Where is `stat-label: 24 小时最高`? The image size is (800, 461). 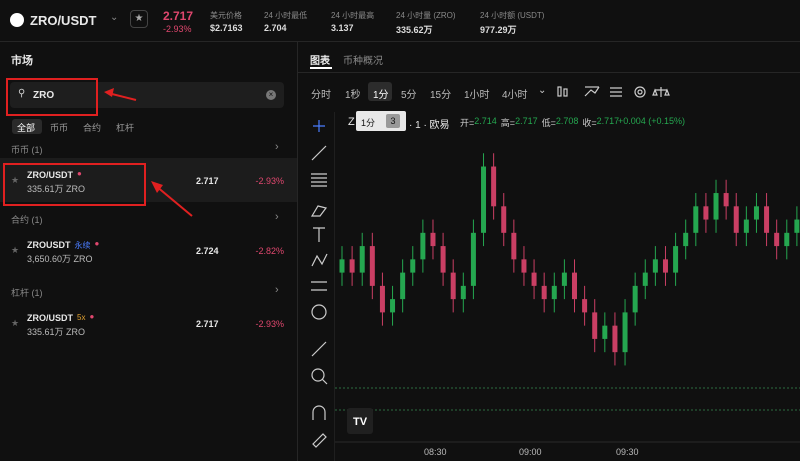 stat-label: 24 小时最高 is located at coordinates (353, 15).